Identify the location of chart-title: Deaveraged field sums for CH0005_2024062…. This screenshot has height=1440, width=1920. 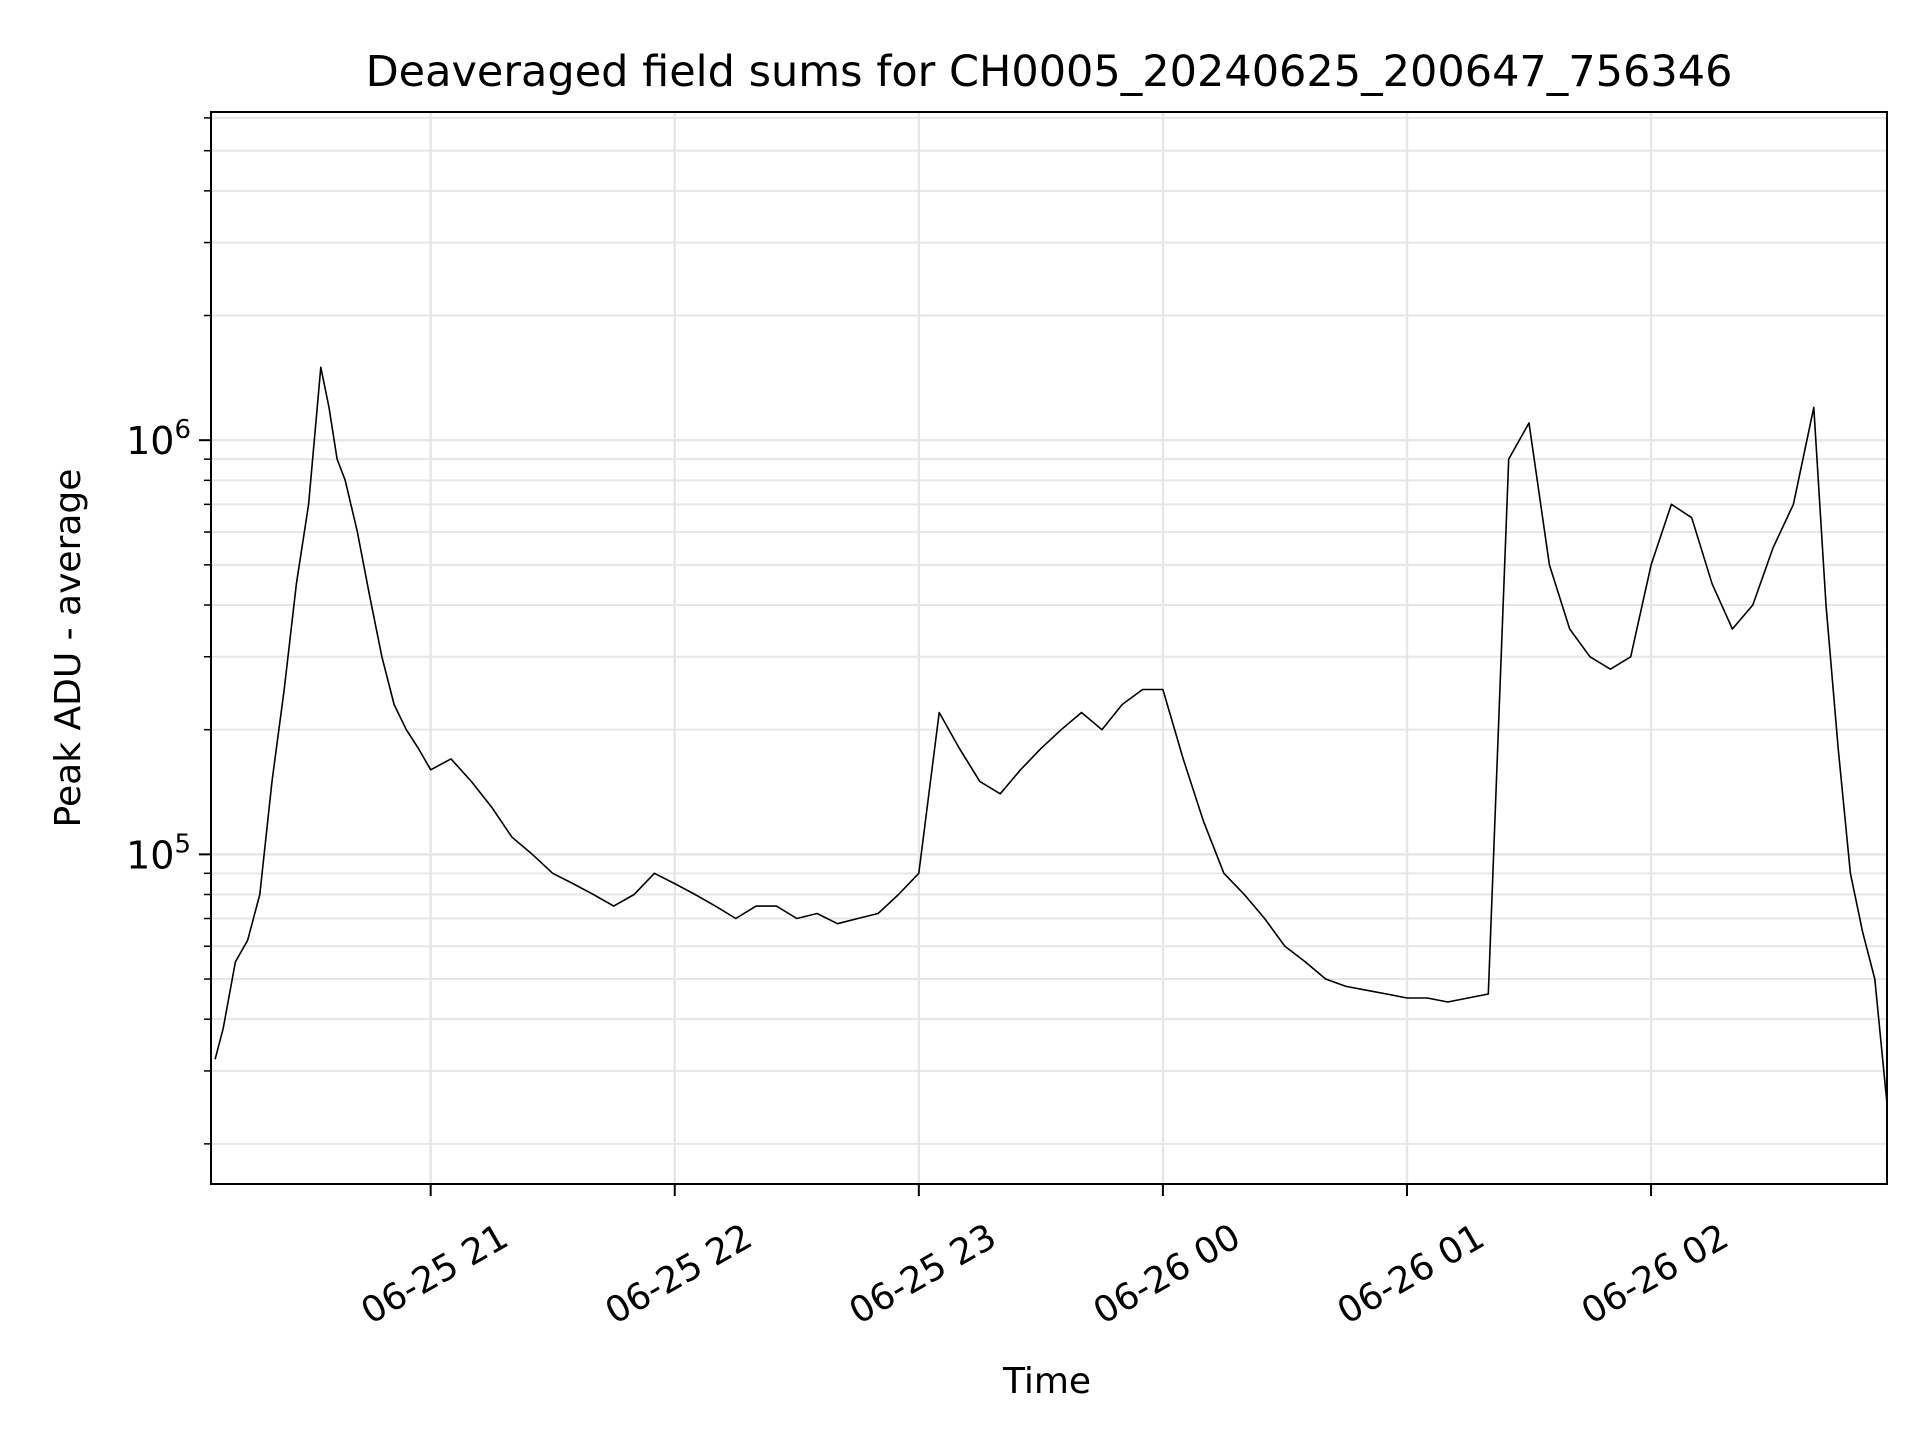
(1049, 72).